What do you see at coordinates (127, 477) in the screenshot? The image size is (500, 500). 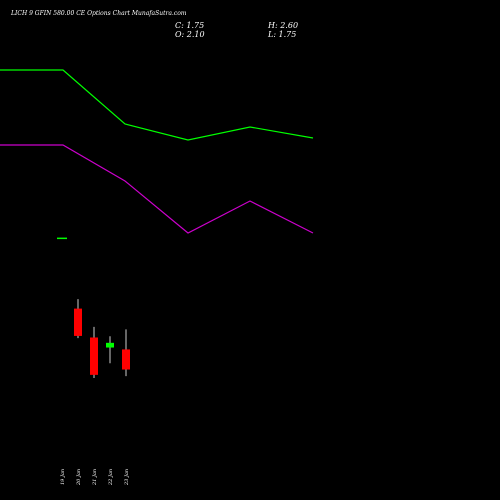 I see `x-tick-label: 23 Jan` at bounding box center [127, 477].